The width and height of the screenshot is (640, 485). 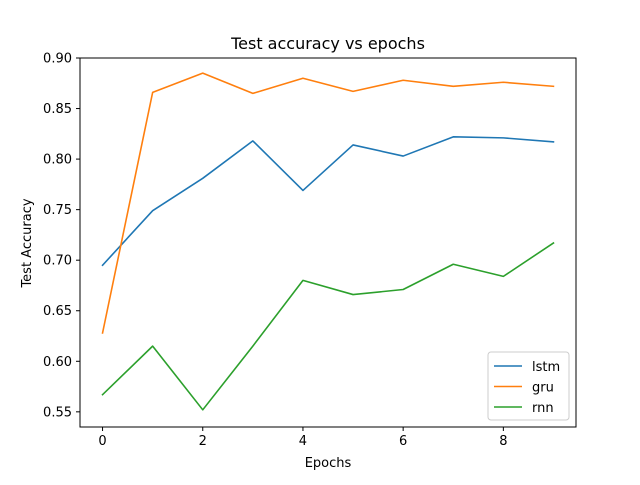 What do you see at coordinates (303, 441) in the screenshot?
I see `x-tick-label: 4` at bounding box center [303, 441].